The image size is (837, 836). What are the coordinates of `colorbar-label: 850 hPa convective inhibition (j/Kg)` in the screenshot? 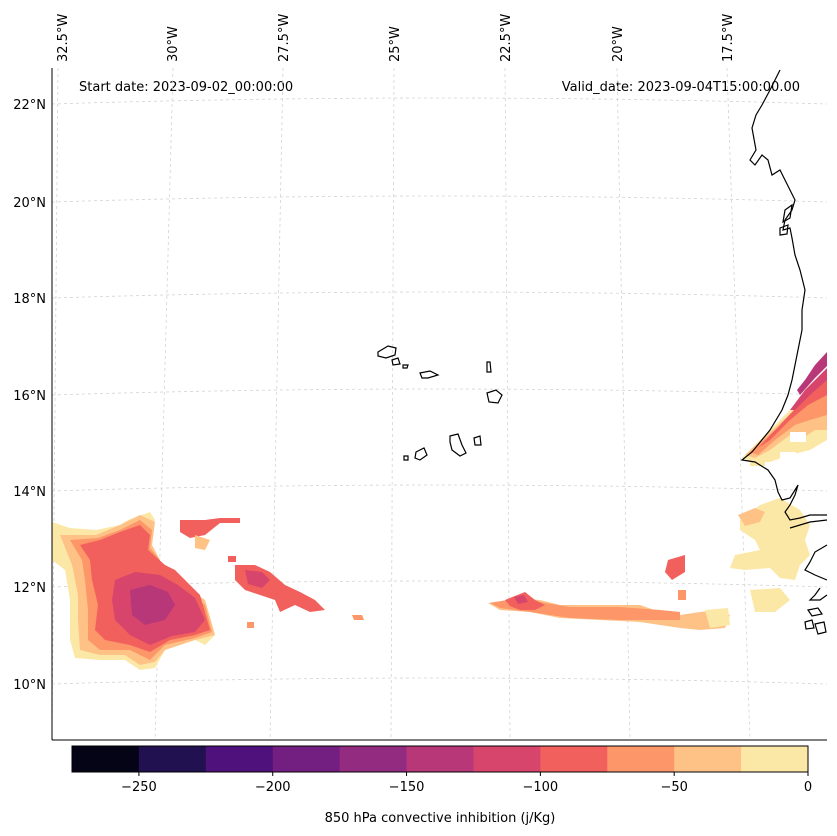 It's located at (440, 818).